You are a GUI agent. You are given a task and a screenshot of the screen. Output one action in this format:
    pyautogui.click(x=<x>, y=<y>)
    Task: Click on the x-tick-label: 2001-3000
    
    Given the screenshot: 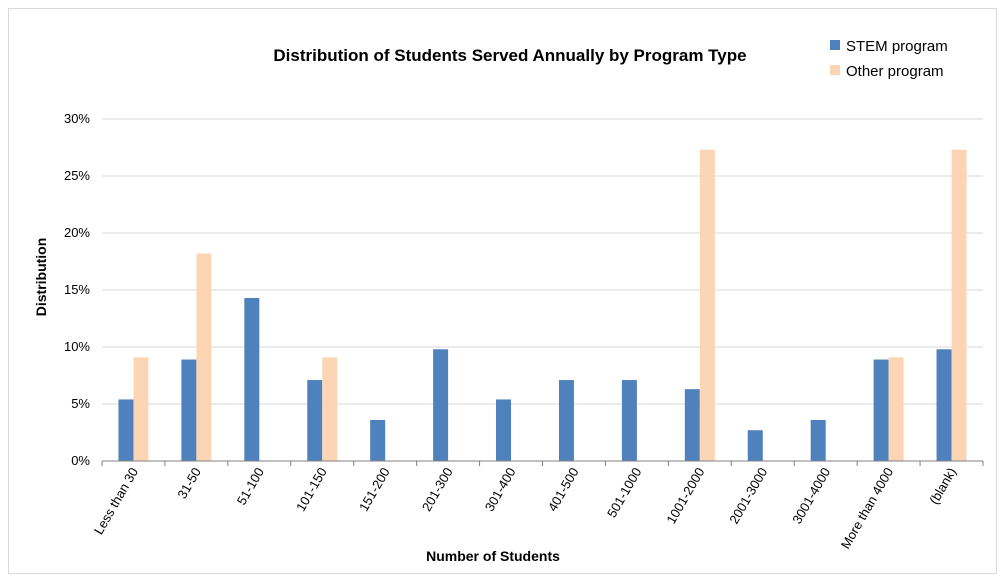 What is the action you would take?
    pyautogui.click(x=748, y=495)
    